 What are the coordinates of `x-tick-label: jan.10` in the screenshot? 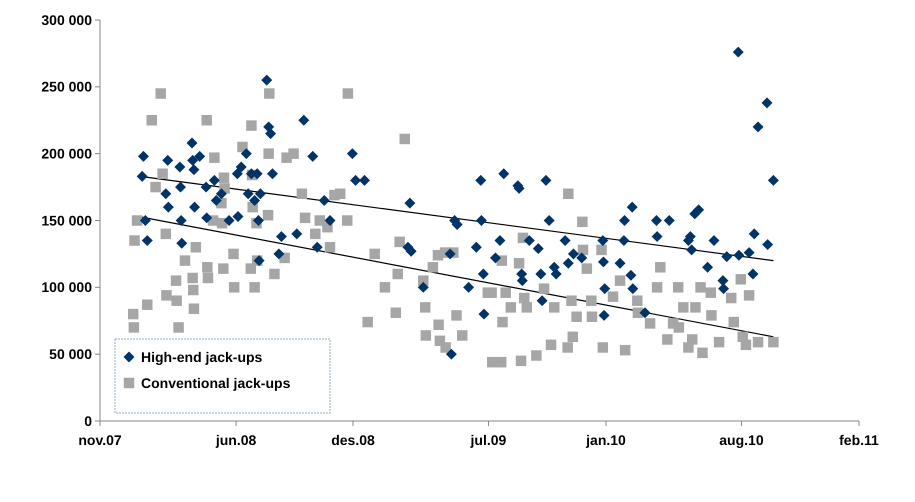 It's located at (605, 440).